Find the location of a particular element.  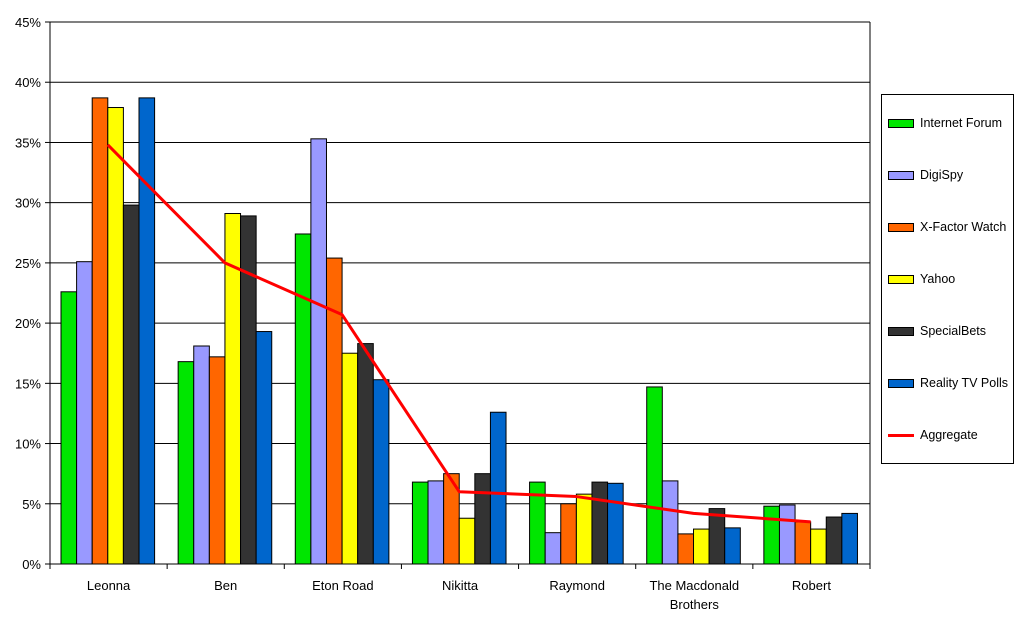

legend-item: Internet Forum is located at coordinates (945, 123).